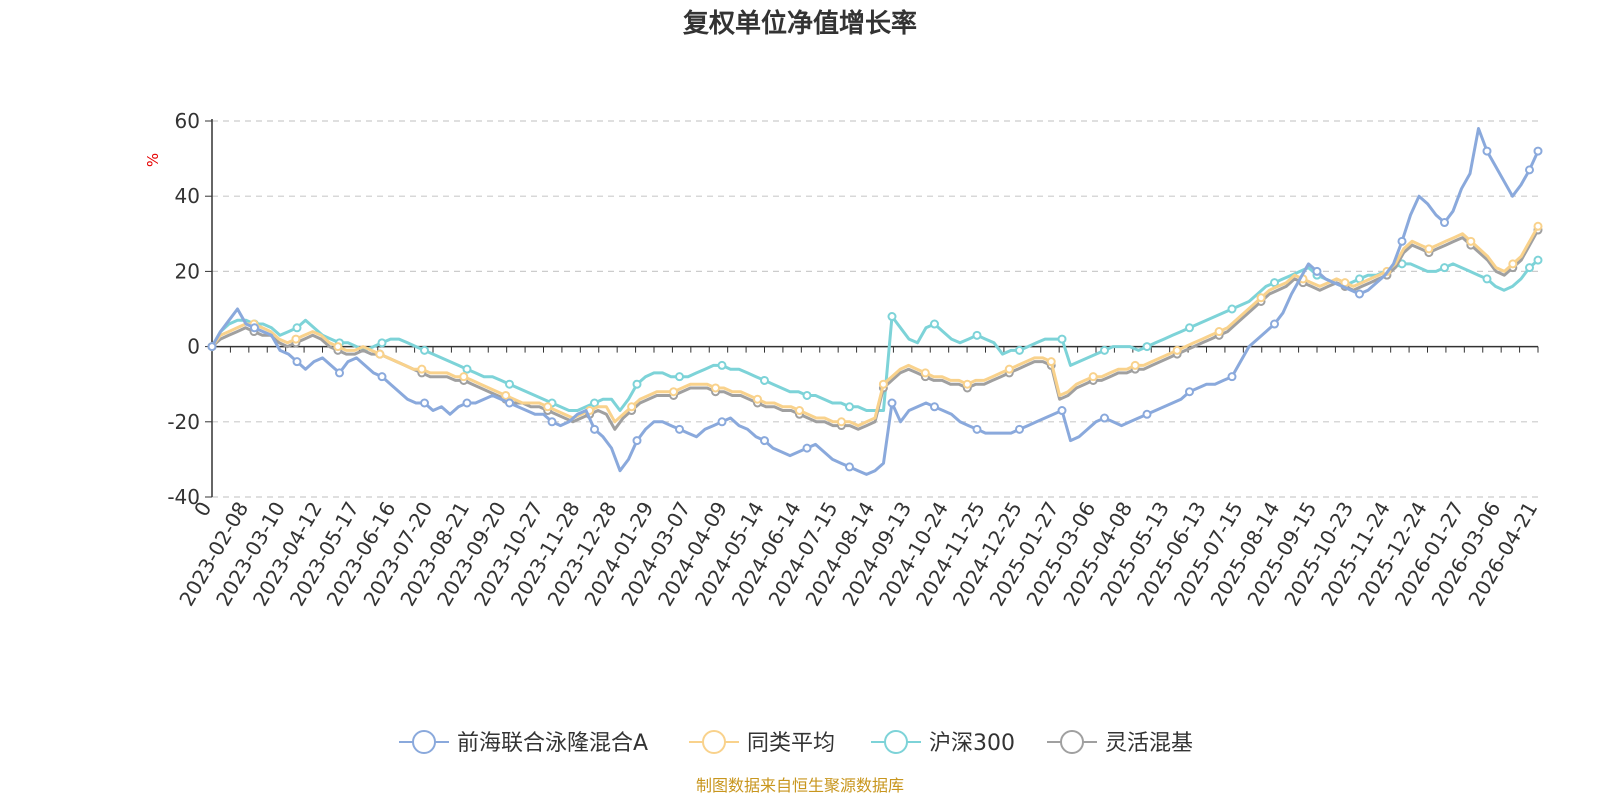 The height and width of the screenshot is (800, 1600). Describe the element at coordinates (183, 497) in the screenshot. I see `y-tick-label: -40` at that location.